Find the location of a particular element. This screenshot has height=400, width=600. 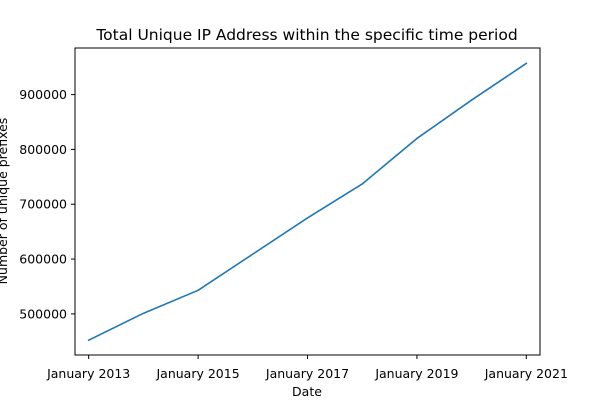

y-axis-ticks: 500000 600000 700000 800000 900000 is located at coordinates (47, 204).